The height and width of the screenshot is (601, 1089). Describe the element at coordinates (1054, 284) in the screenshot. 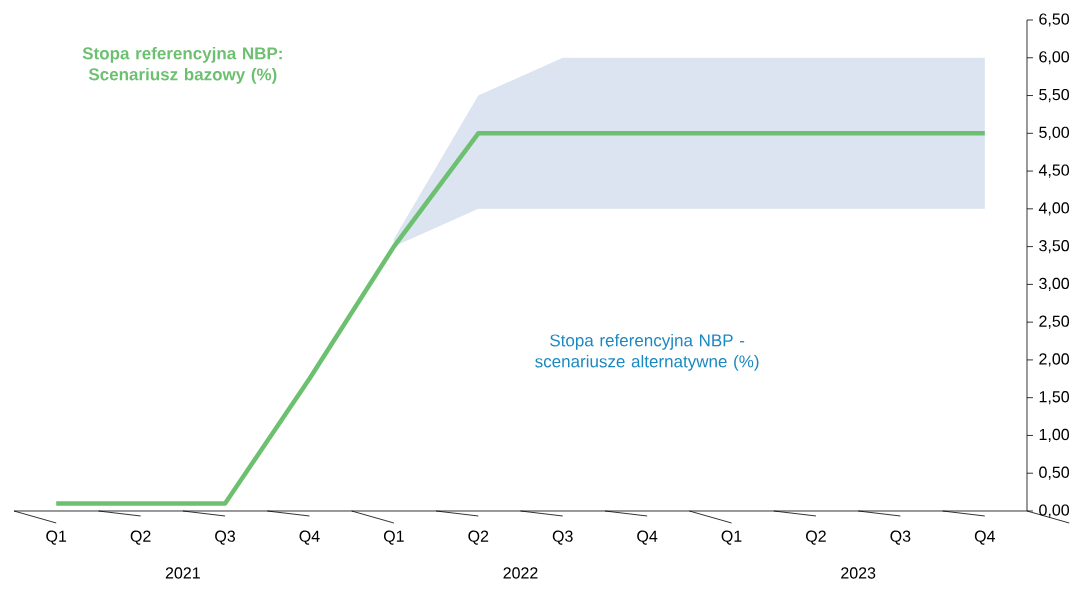

I see `y-tick-label: 3,00` at that location.